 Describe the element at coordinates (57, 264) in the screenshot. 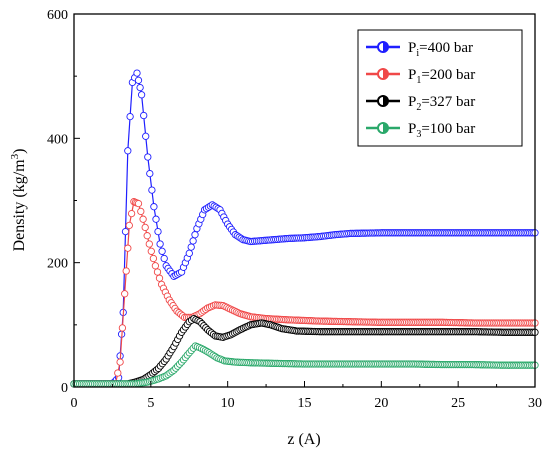

I see `y-tick-label: 200` at that location.